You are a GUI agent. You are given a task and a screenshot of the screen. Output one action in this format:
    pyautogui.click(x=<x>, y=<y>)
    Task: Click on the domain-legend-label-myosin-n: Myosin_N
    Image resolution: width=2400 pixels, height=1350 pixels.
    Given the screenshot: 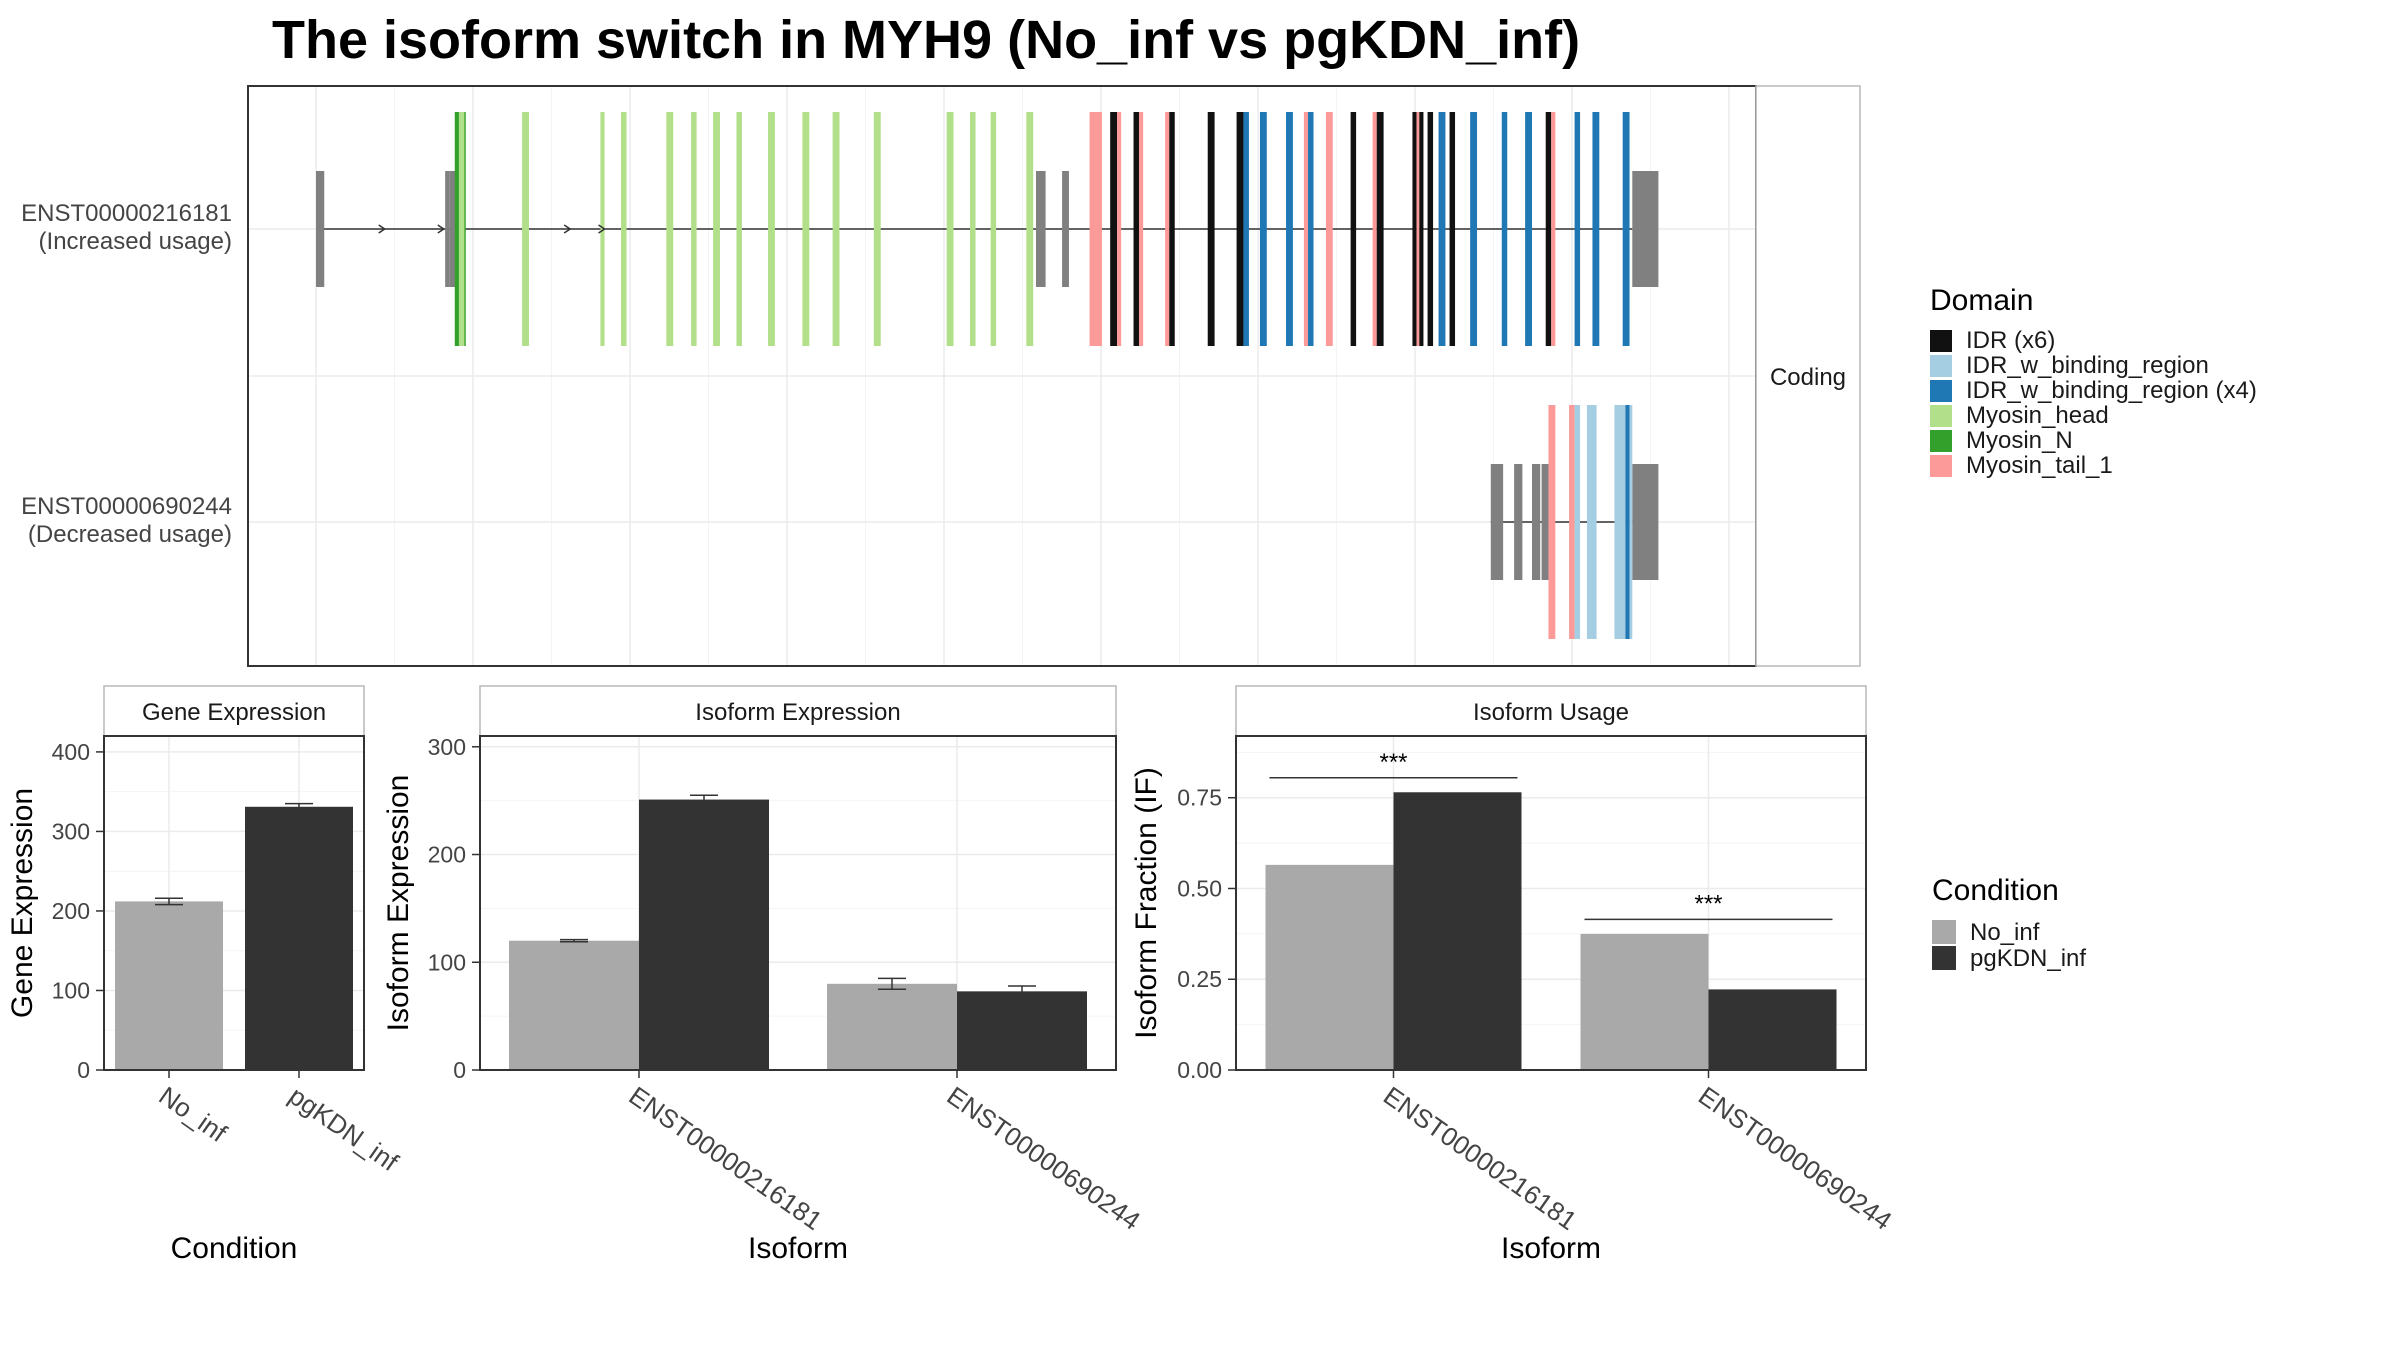 What is the action you would take?
    pyautogui.click(x=2019, y=440)
    